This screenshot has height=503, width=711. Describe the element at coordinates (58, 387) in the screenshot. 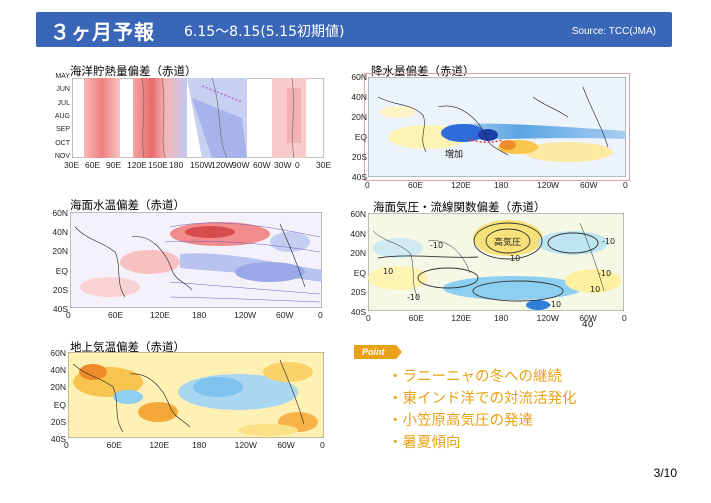

I see `t2m-lat-label-2: 20N` at that location.